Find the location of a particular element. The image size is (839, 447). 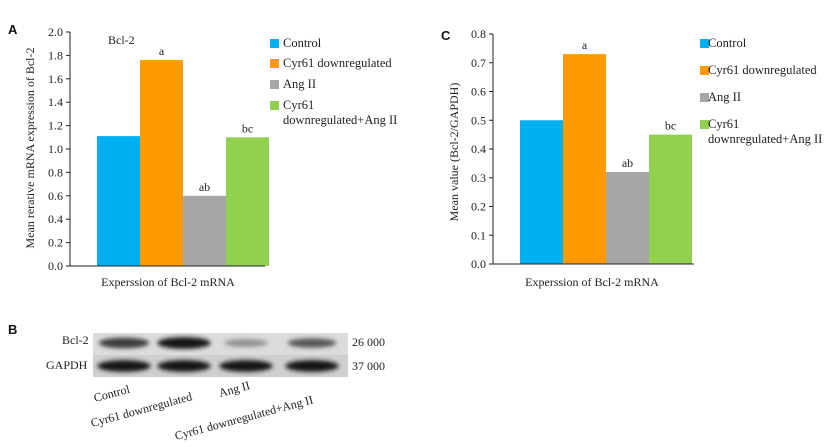

y-tick-label: 2.0 is located at coordinates (55, 32).